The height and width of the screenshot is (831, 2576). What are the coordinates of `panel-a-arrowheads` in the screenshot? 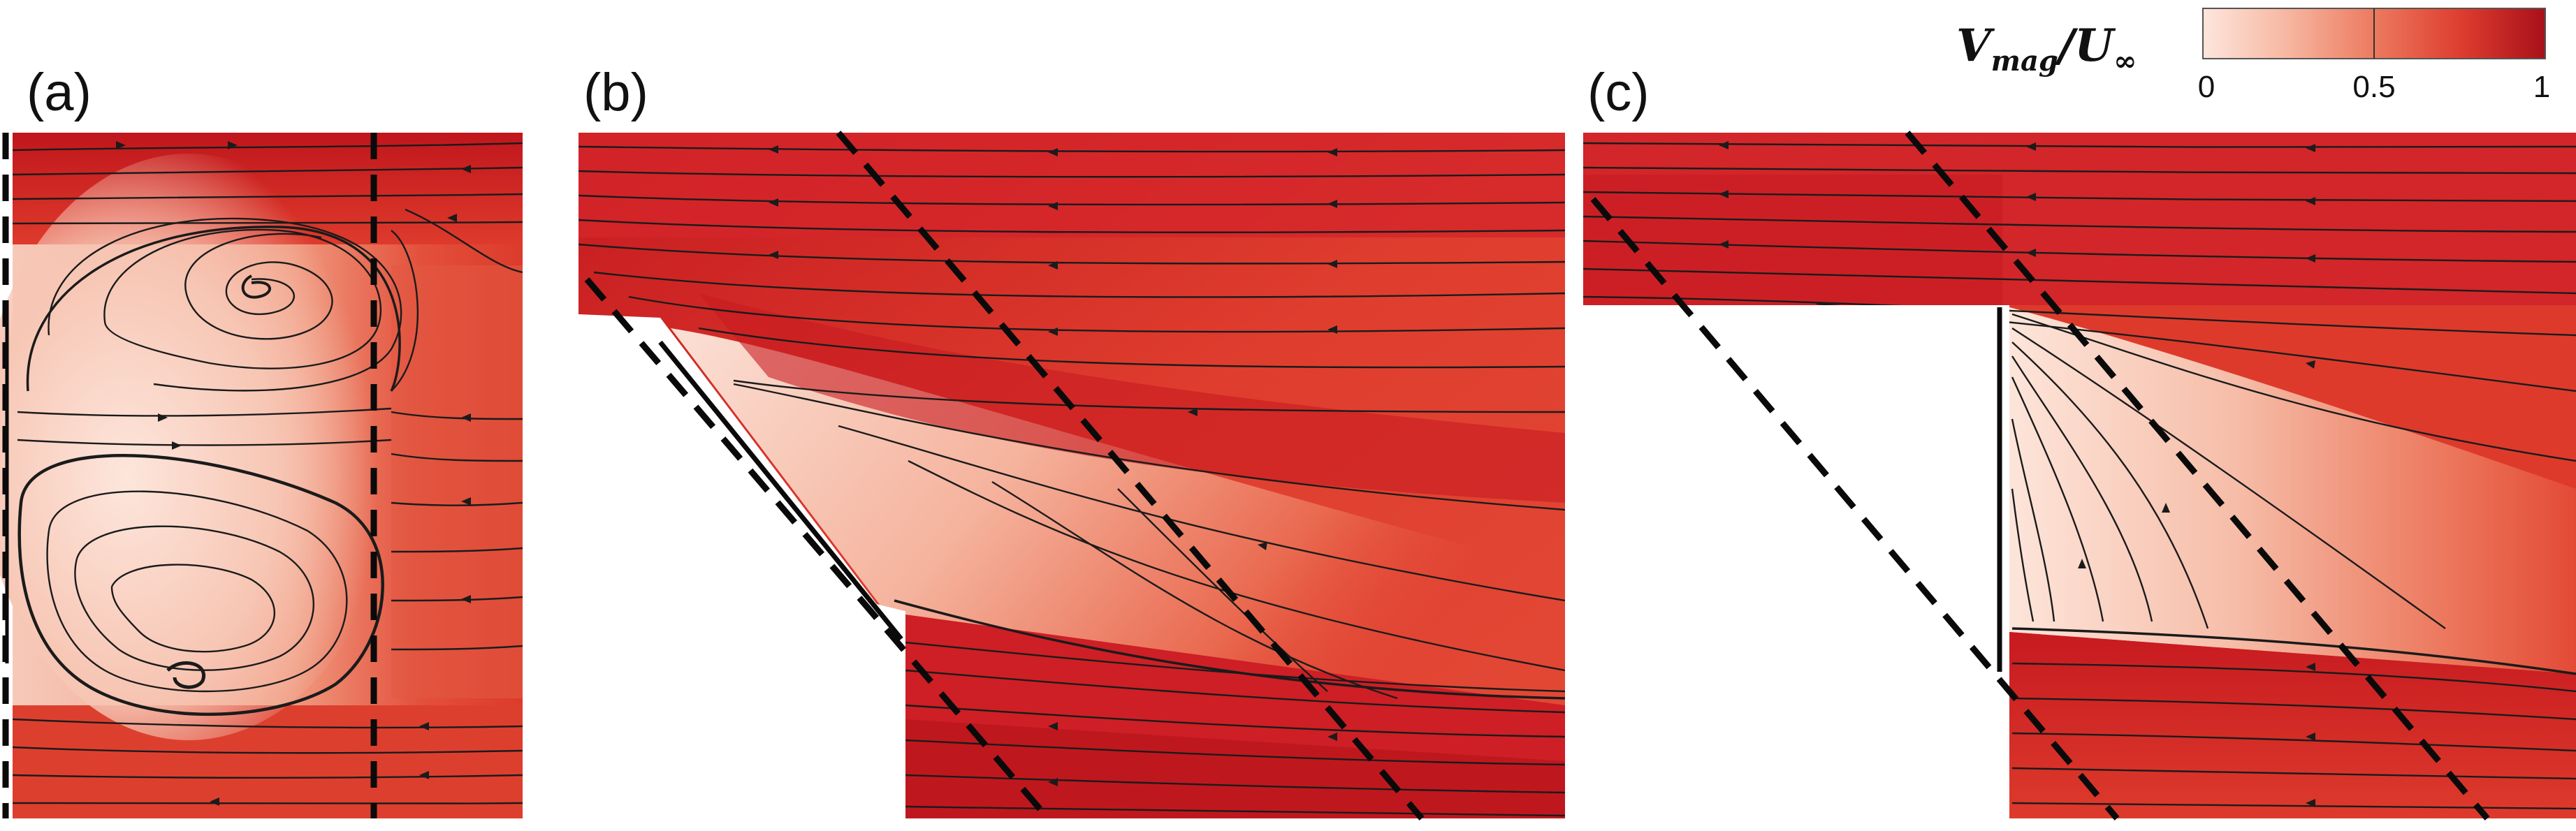 It's located at (293, 473).